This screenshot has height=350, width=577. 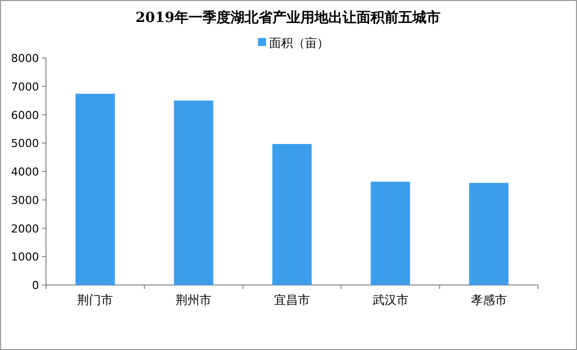 I want to click on y-tick-label: 1000, so click(x=25, y=257).